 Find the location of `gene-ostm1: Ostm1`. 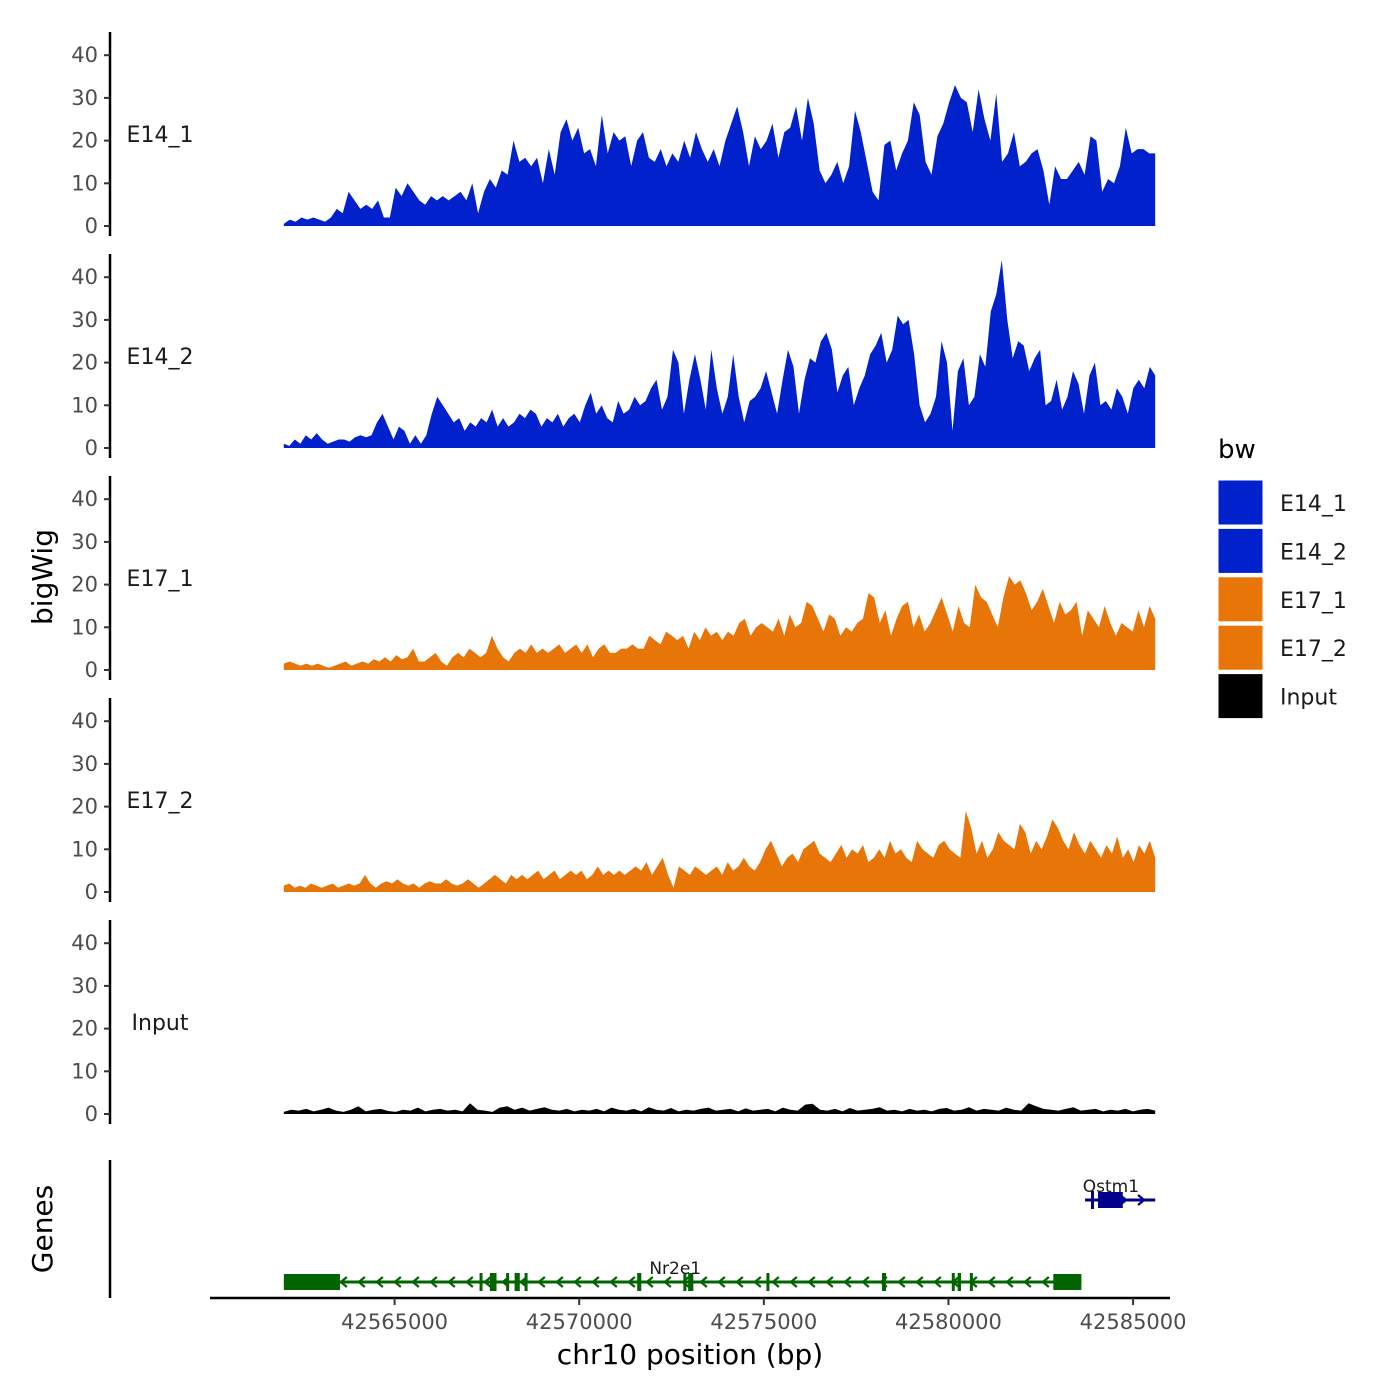

gene-ostm1: Ostm1 is located at coordinates (1119, 1193).